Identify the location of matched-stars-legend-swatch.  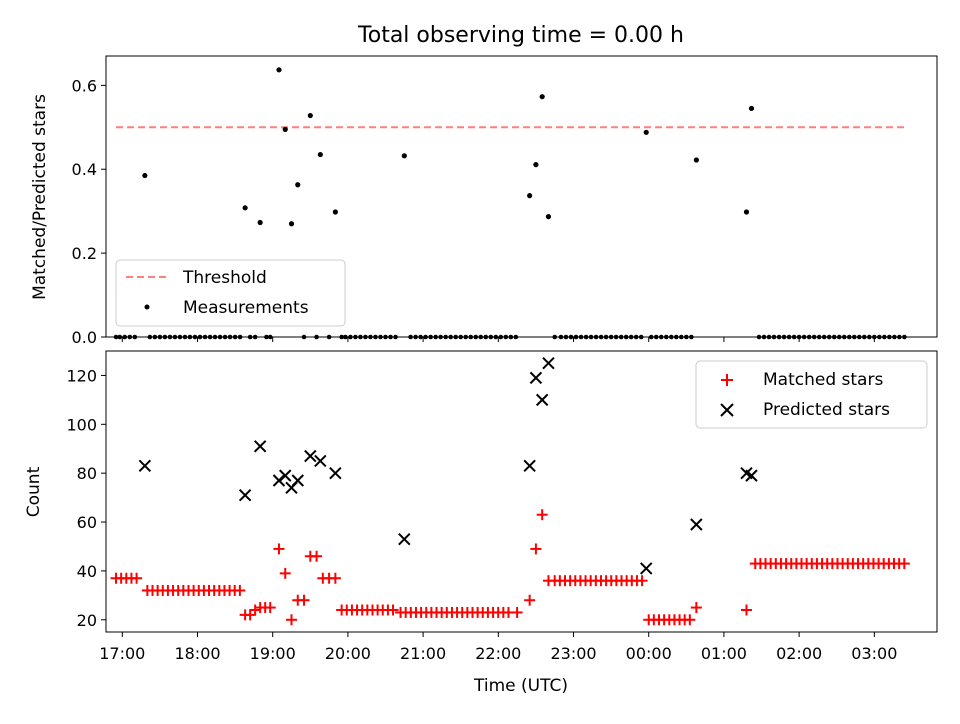
(727, 380).